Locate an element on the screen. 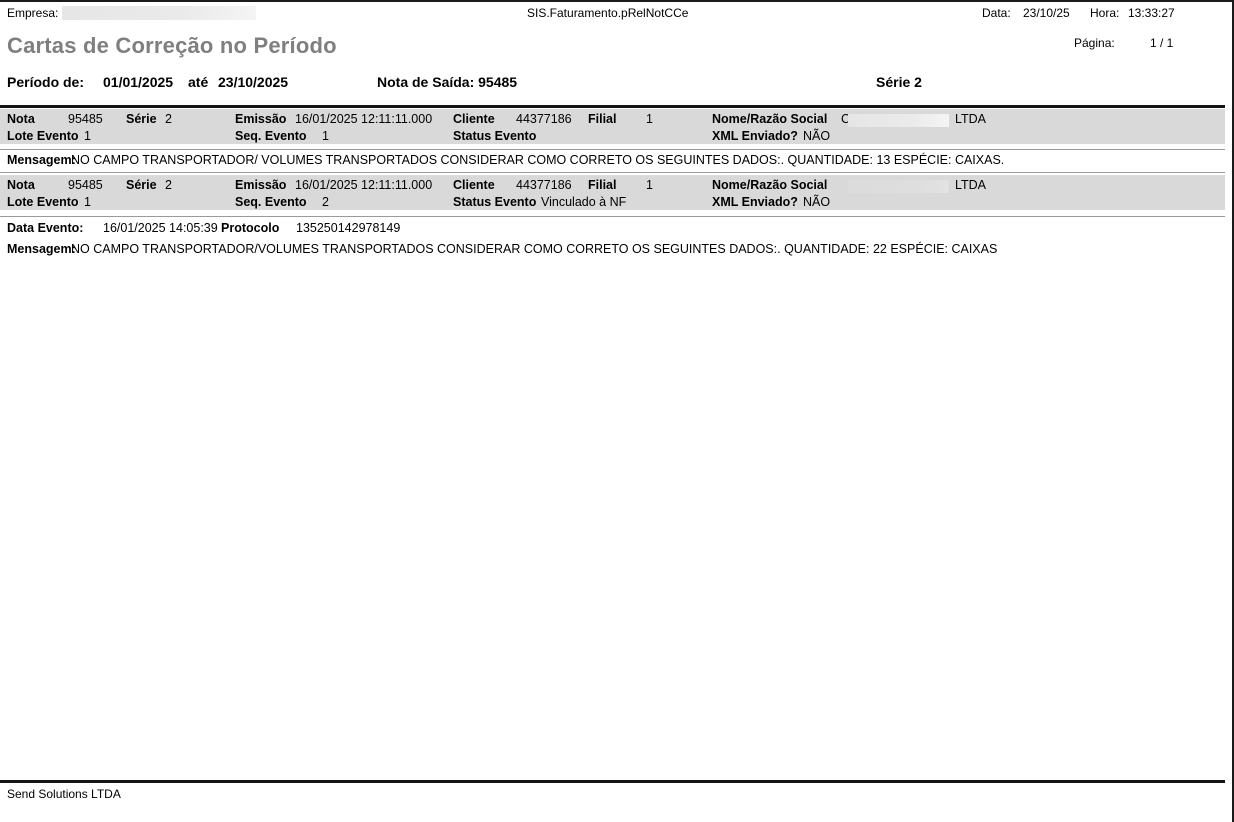 This screenshot has height=822, width=1234. period-label: Período de: is located at coordinates (46, 82).